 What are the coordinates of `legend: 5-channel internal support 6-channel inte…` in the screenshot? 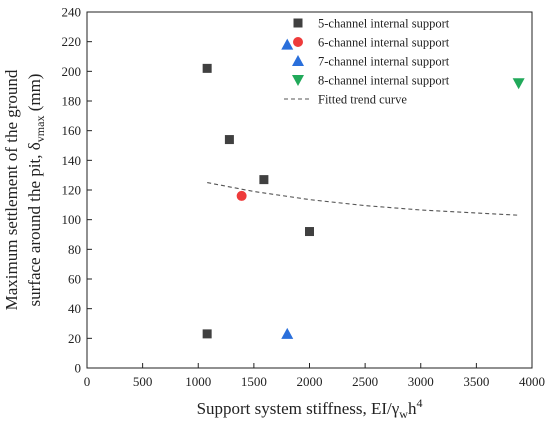 It's located at (367, 62).